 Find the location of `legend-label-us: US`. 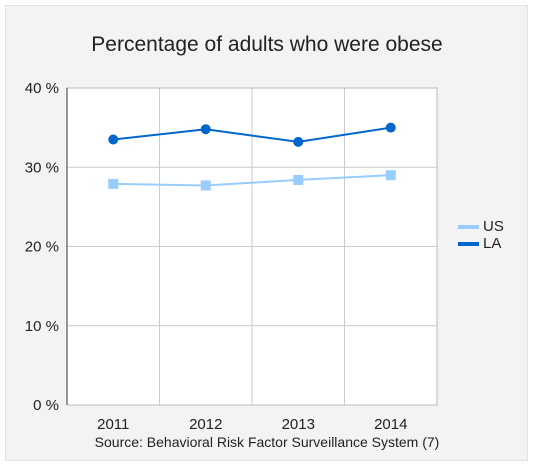

legend-label-us: US is located at coordinates (493, 226).